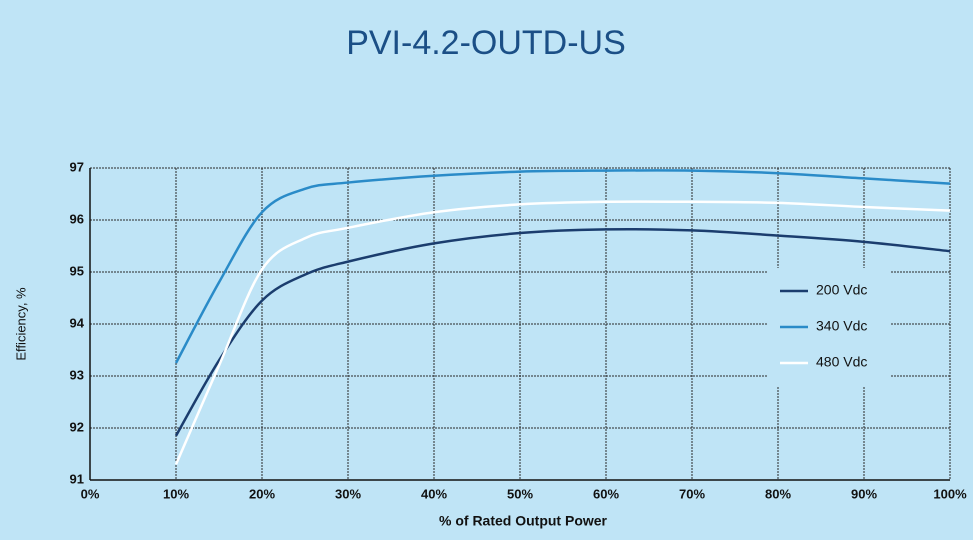  I want to click on x-tick-label: 100%, so click(950, 493).